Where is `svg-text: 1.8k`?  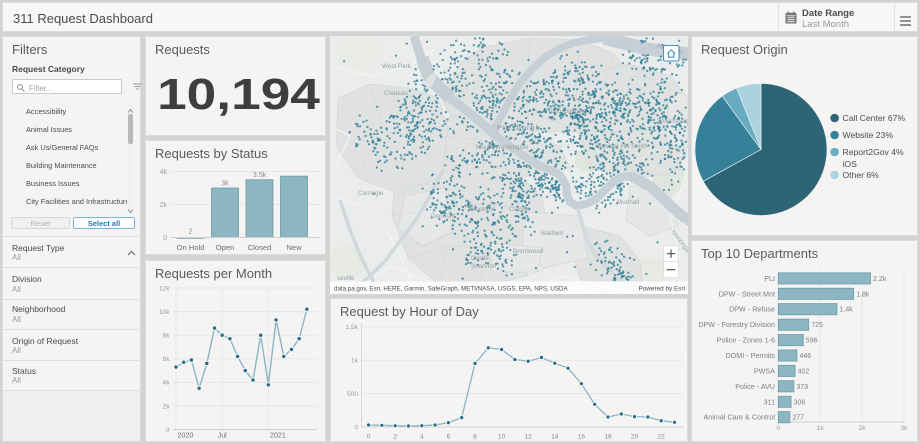
svg-text: 1.8k is located at coordinates (863, 294).